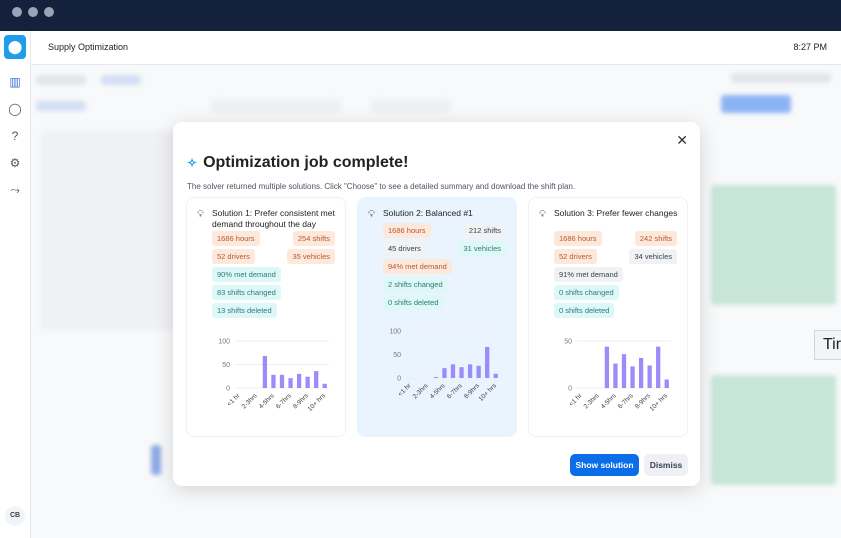  I want to click on show-solution-button: Show solution, so click(604, 465).